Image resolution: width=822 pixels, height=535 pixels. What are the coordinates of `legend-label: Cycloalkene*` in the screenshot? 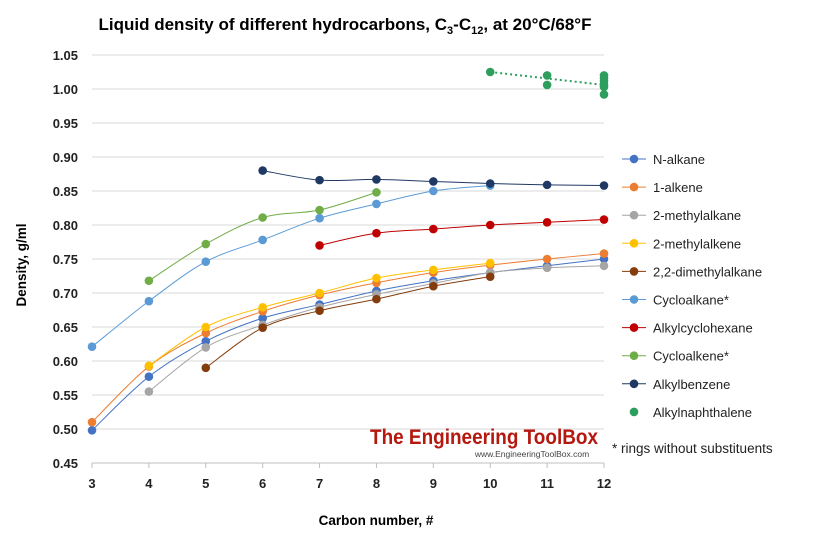 It's located at (691, 356).